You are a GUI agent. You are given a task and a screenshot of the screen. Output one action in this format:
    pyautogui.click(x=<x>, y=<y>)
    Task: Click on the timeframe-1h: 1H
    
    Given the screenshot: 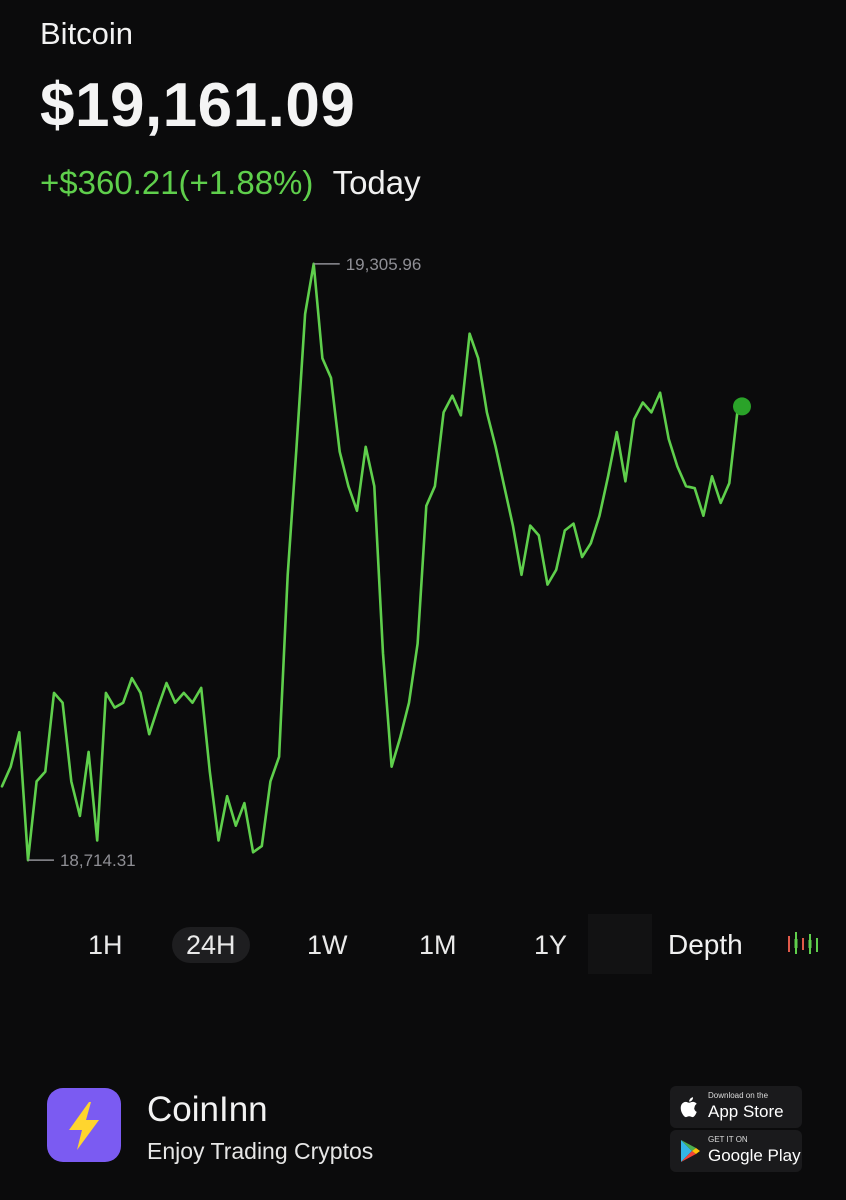 What is the action you would take?
    pyautogui.click(x=105, y=945)
    